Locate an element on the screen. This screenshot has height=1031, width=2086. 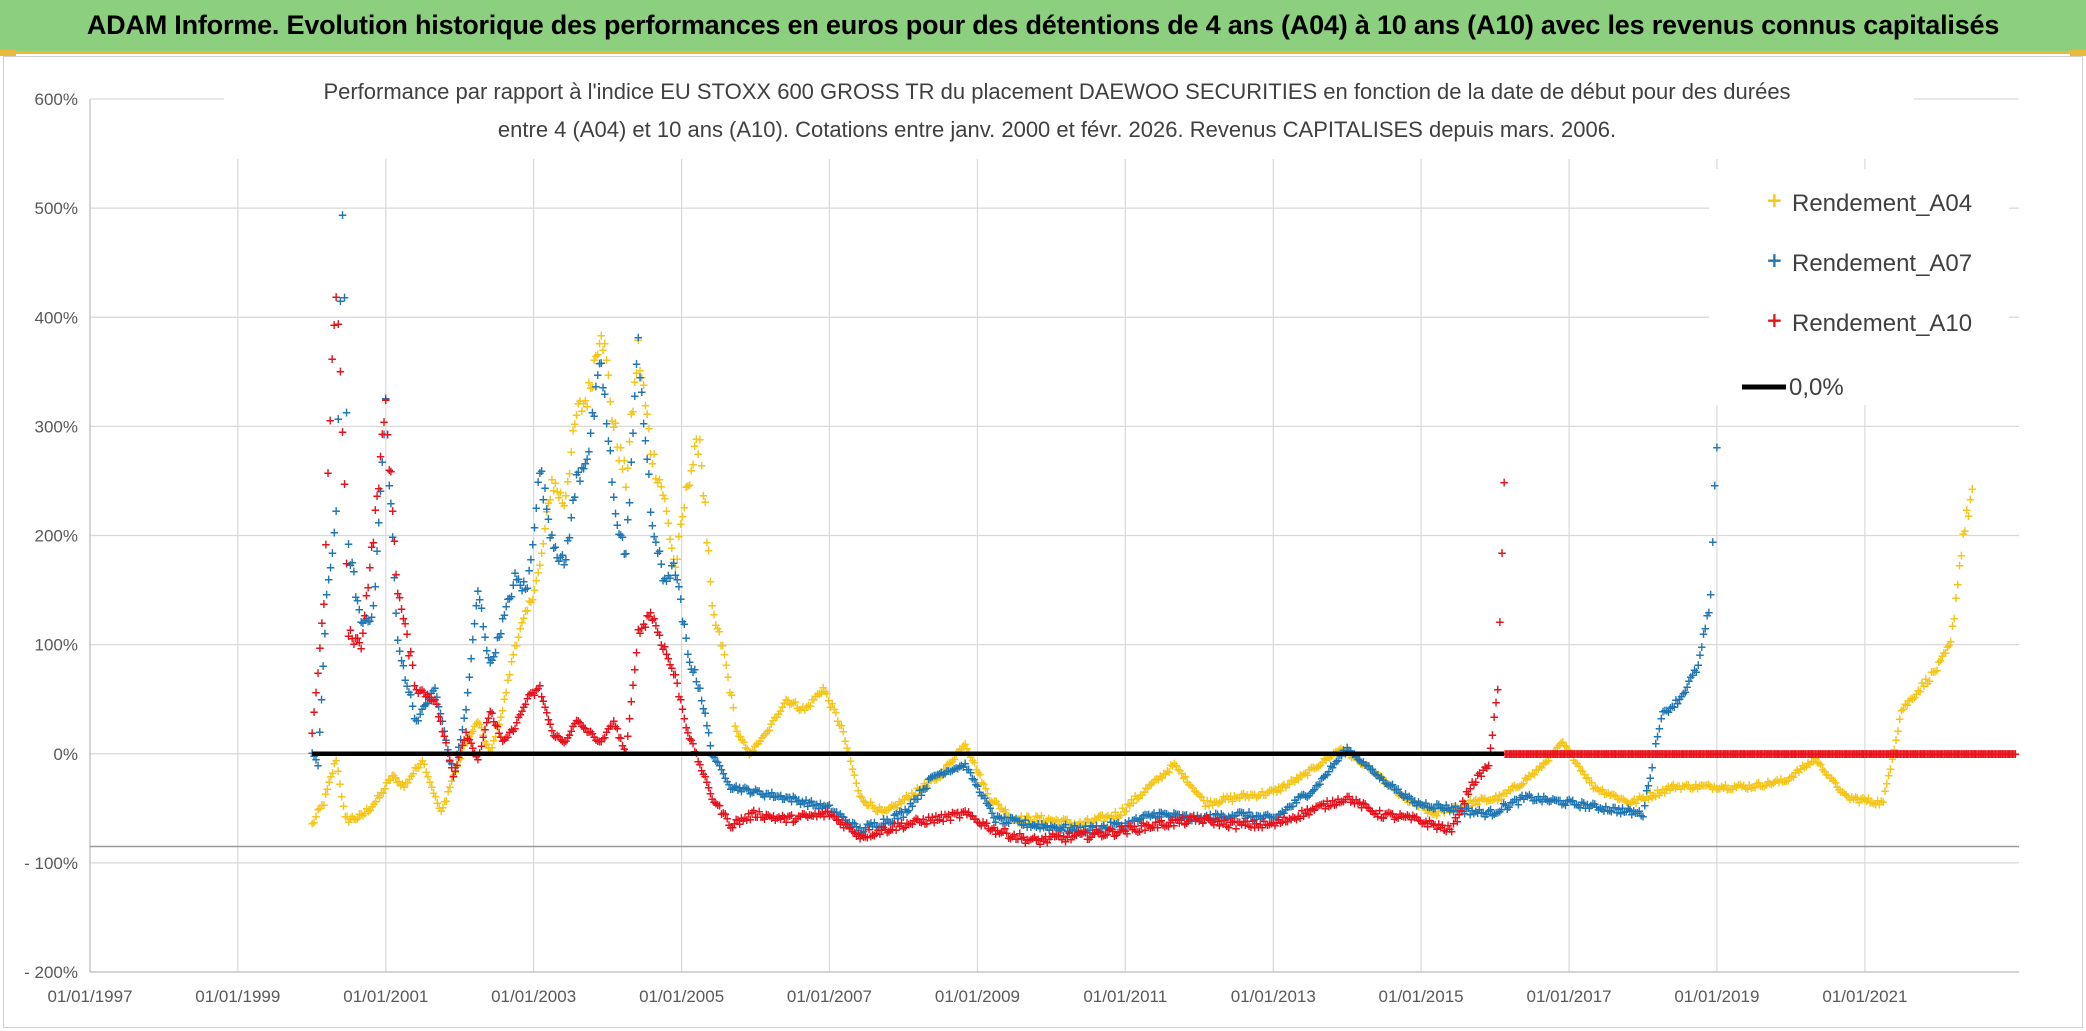
y-tick-label: 0% is located at coordinates (65, 754).